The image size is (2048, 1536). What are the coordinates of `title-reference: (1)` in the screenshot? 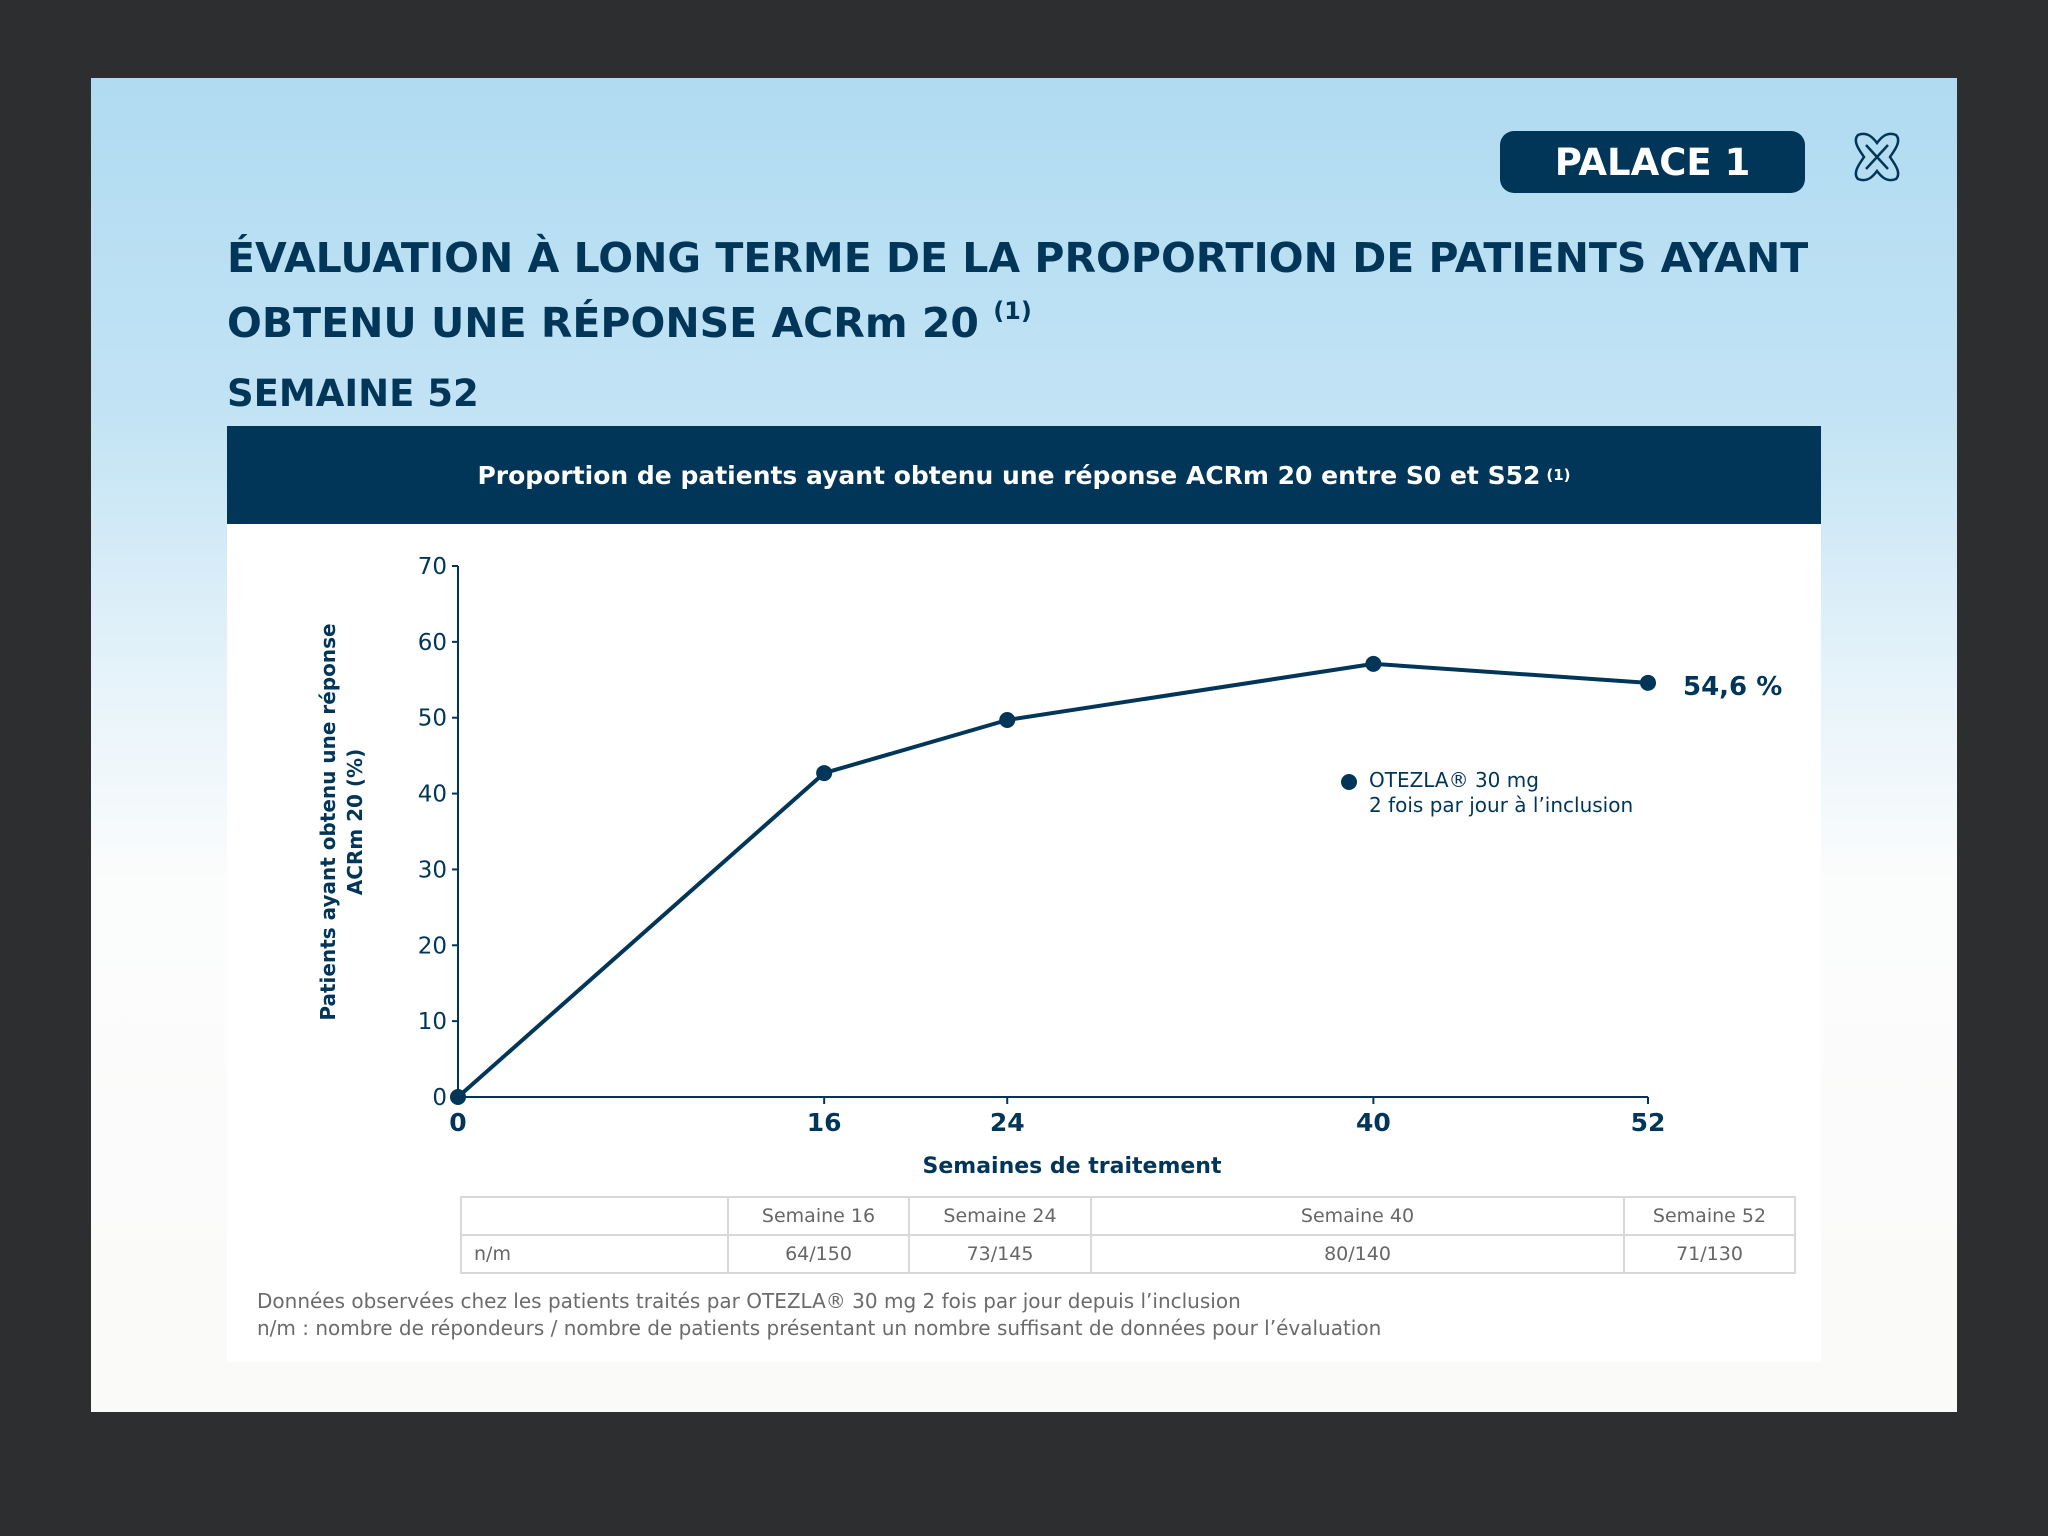 It's located at (1012, 311).